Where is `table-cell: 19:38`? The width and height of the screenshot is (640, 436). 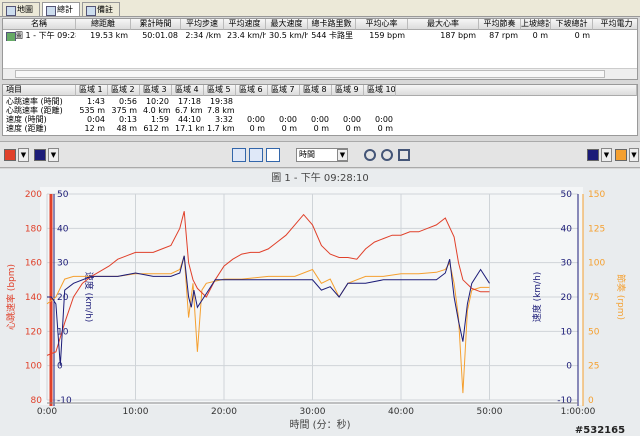
table-cell: 19:38 is located at coordinates (221, 101).